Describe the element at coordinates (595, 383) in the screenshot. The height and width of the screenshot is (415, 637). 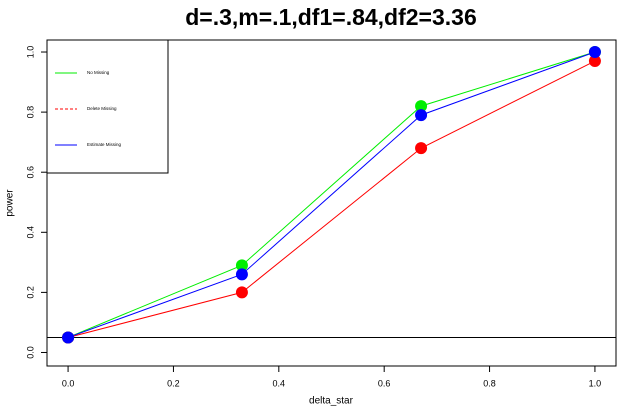
I see `x-tick-label: 1.0` at that location.